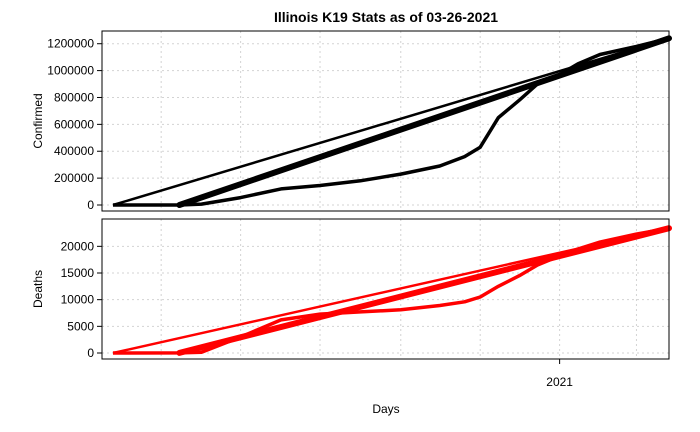 This screenshot has width=700, height=432. Describe the element at coordinates (74, 97) in the screenshot. I see `y-tick-label: 800000` at that location.